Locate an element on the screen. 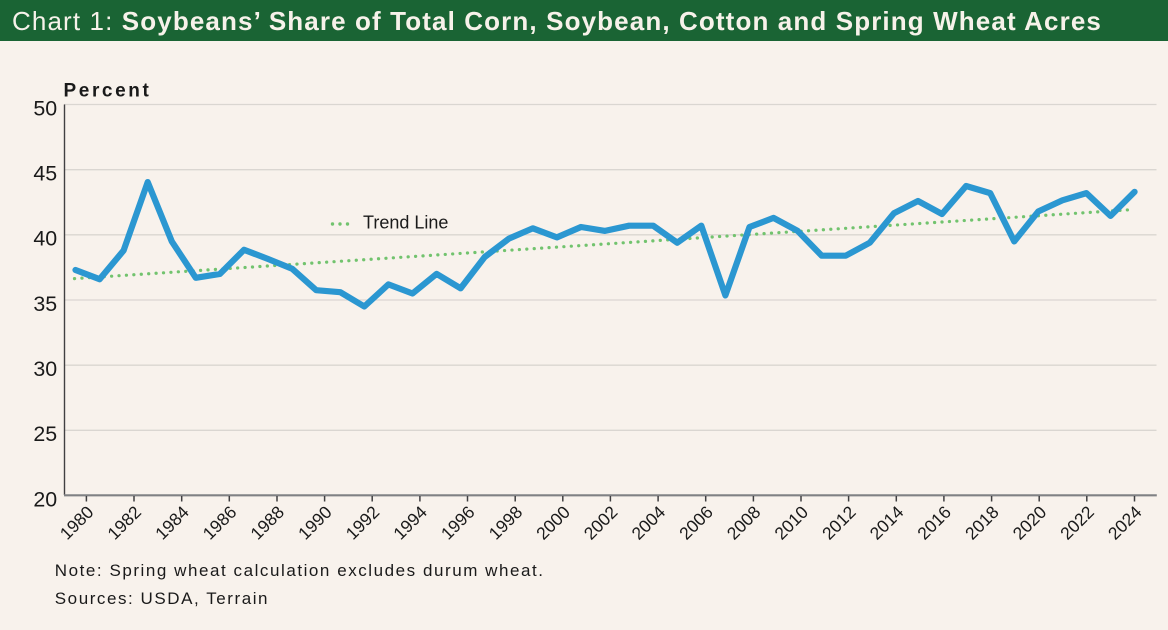 This screenshot has height=630, width=1168. svg-text: 1990 is located at coordinates (315, 523).